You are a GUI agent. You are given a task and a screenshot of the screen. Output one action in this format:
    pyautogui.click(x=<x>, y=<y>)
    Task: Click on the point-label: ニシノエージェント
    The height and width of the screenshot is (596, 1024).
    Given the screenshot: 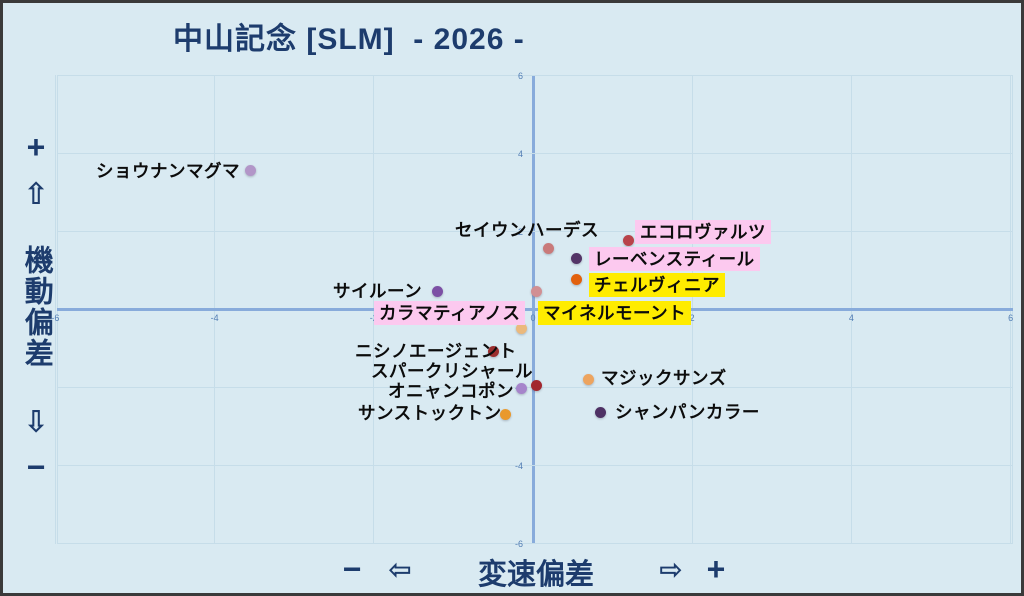 What is the action you would take?
    pyautogui.click(x=436, y=351)
    